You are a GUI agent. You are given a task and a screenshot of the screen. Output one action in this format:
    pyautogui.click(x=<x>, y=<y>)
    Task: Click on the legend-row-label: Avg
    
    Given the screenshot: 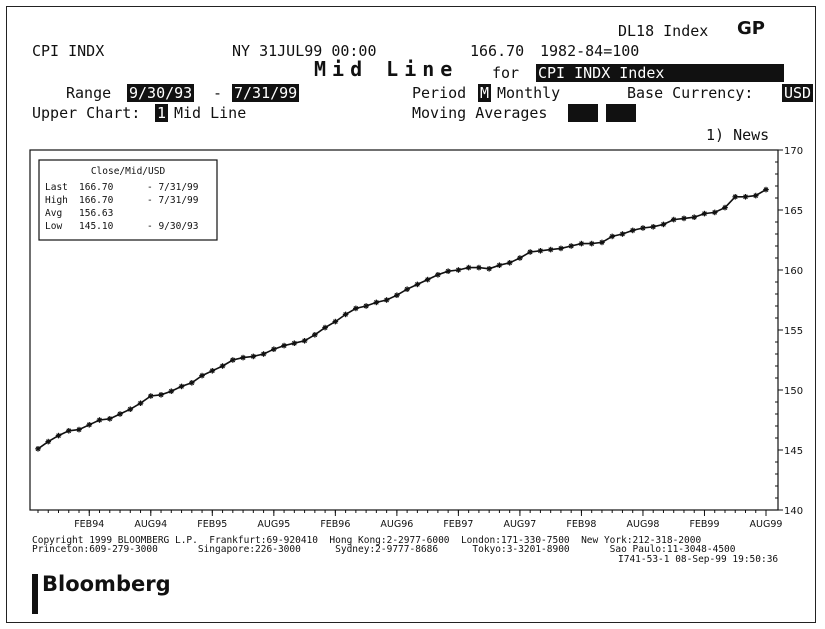 What is the action you would take?
    pyautogui.click(x=53, y=213)
    